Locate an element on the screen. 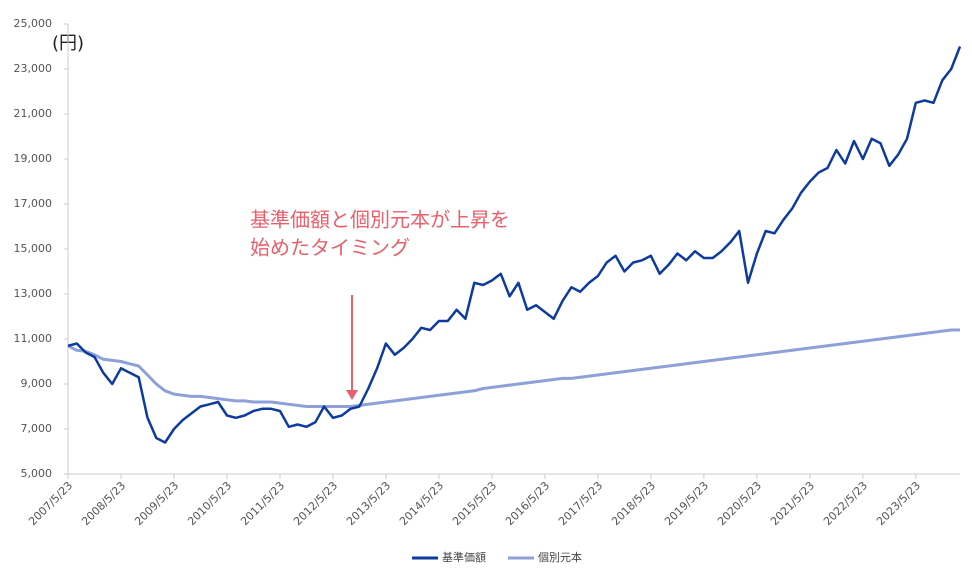 This screenshot has width=972, height=568. y-tick-label: 7,000 is located at coordinates (37, 428).